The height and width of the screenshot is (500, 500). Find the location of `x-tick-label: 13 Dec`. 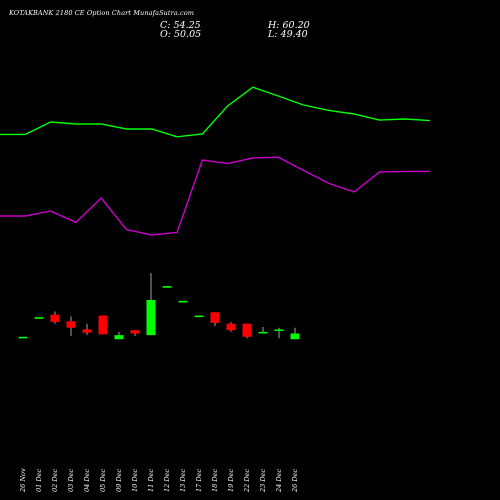

x-tick-label: 13 Dec is located at coordinates (183, 480).